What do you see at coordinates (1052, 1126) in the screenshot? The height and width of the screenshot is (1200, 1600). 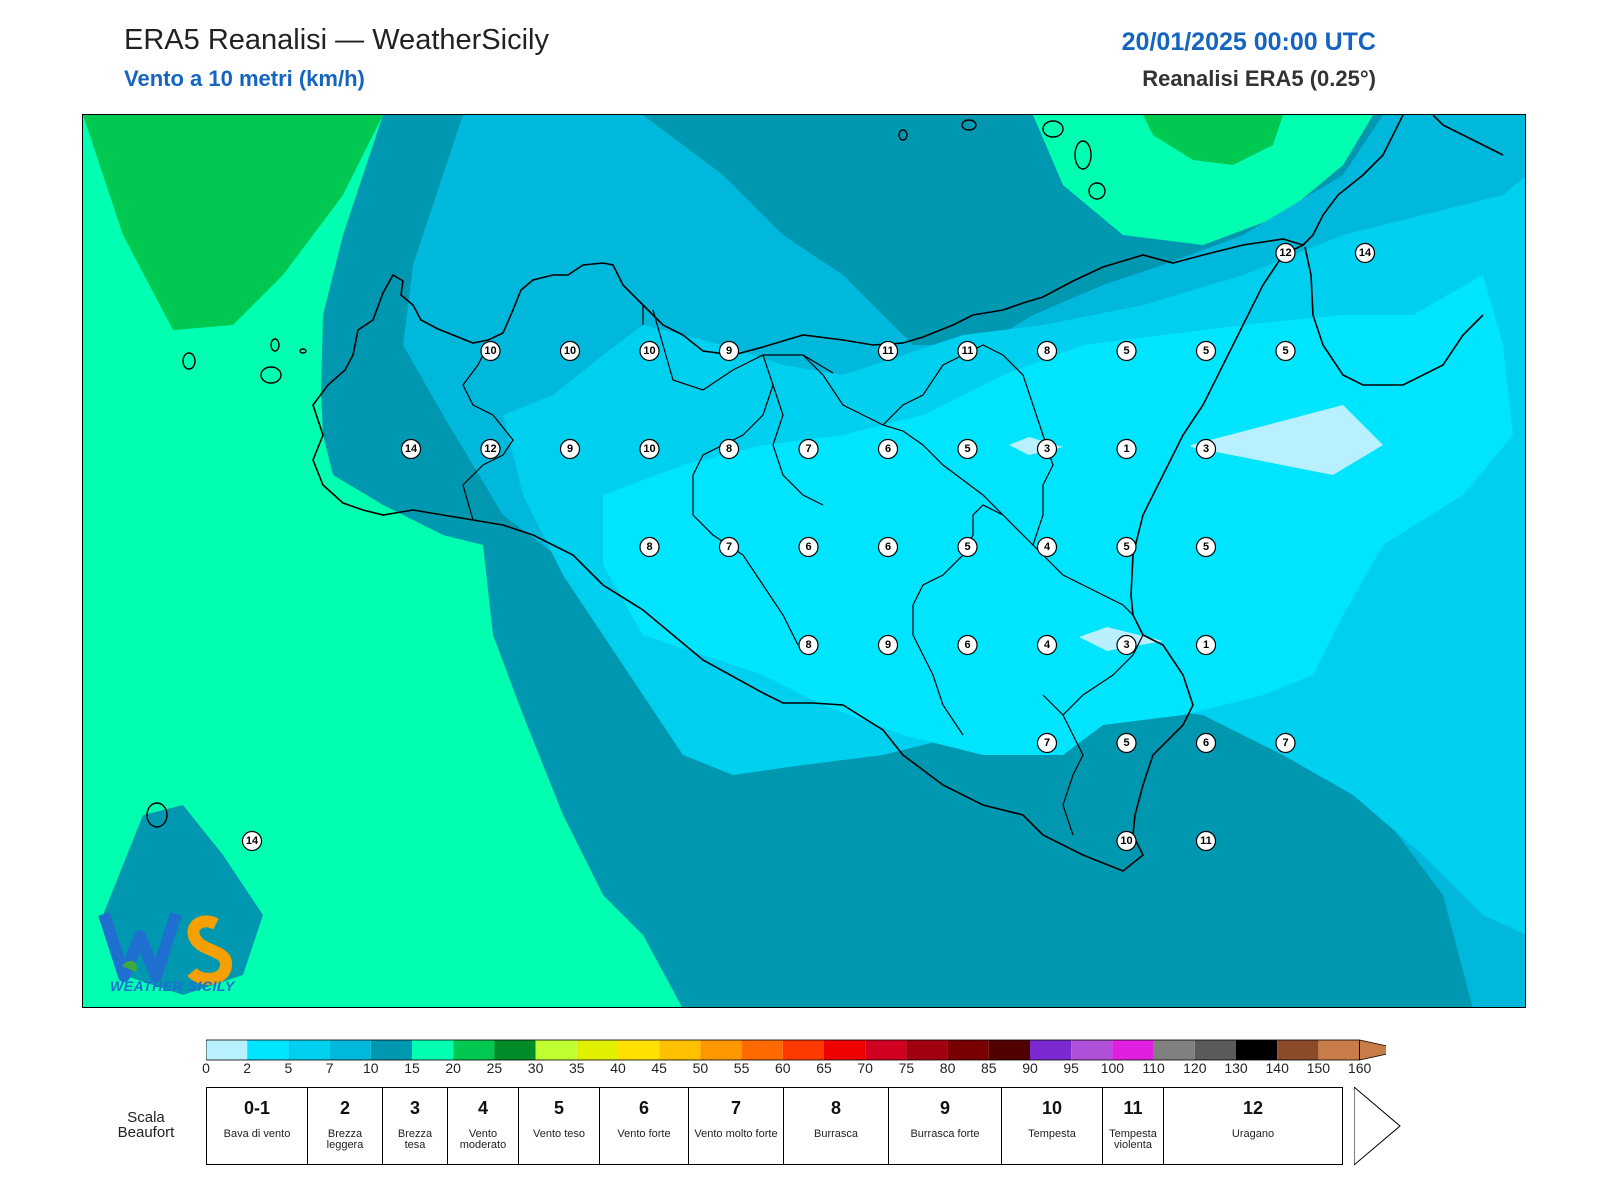 I see `beaufort-class: 10 Tempesta` at bounding box center [1052, 1126].